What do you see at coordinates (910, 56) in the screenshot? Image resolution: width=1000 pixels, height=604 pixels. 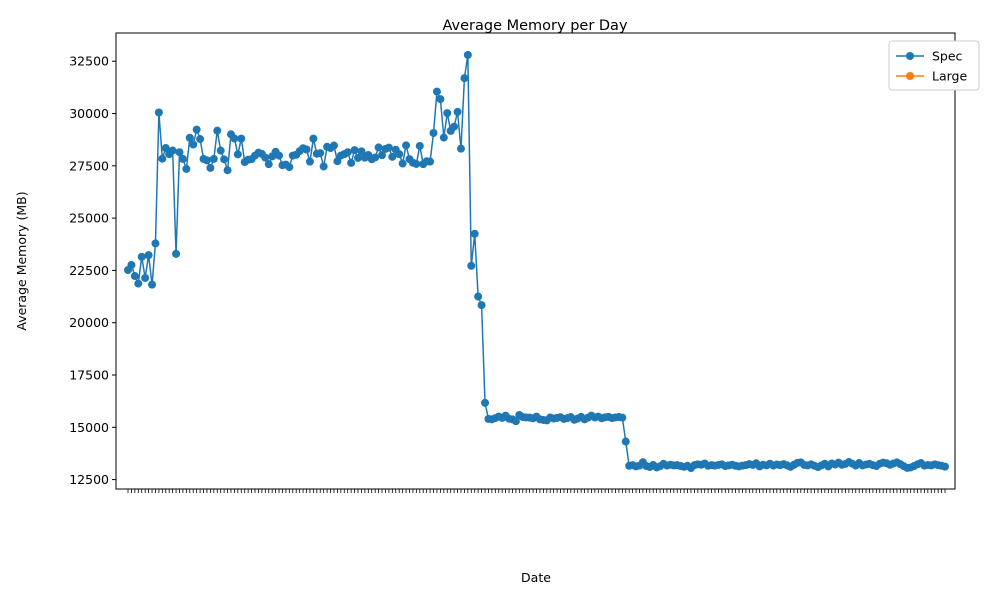 I see `legend-marker-spec` at bounding box center [910, 56].